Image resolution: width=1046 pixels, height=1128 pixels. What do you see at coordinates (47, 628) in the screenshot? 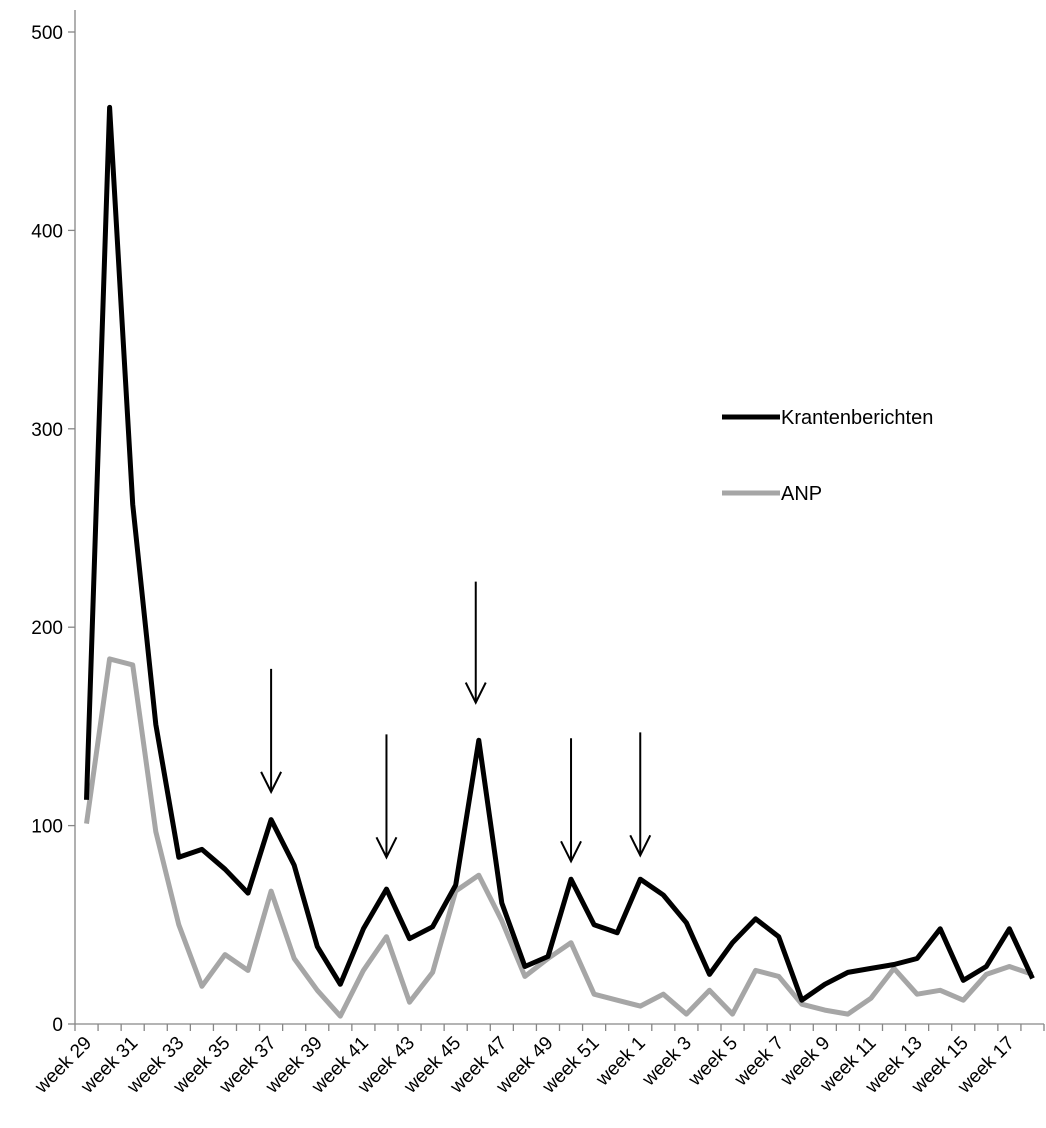
I see `y-tick-label: 200` at bounding box center [47, 628].